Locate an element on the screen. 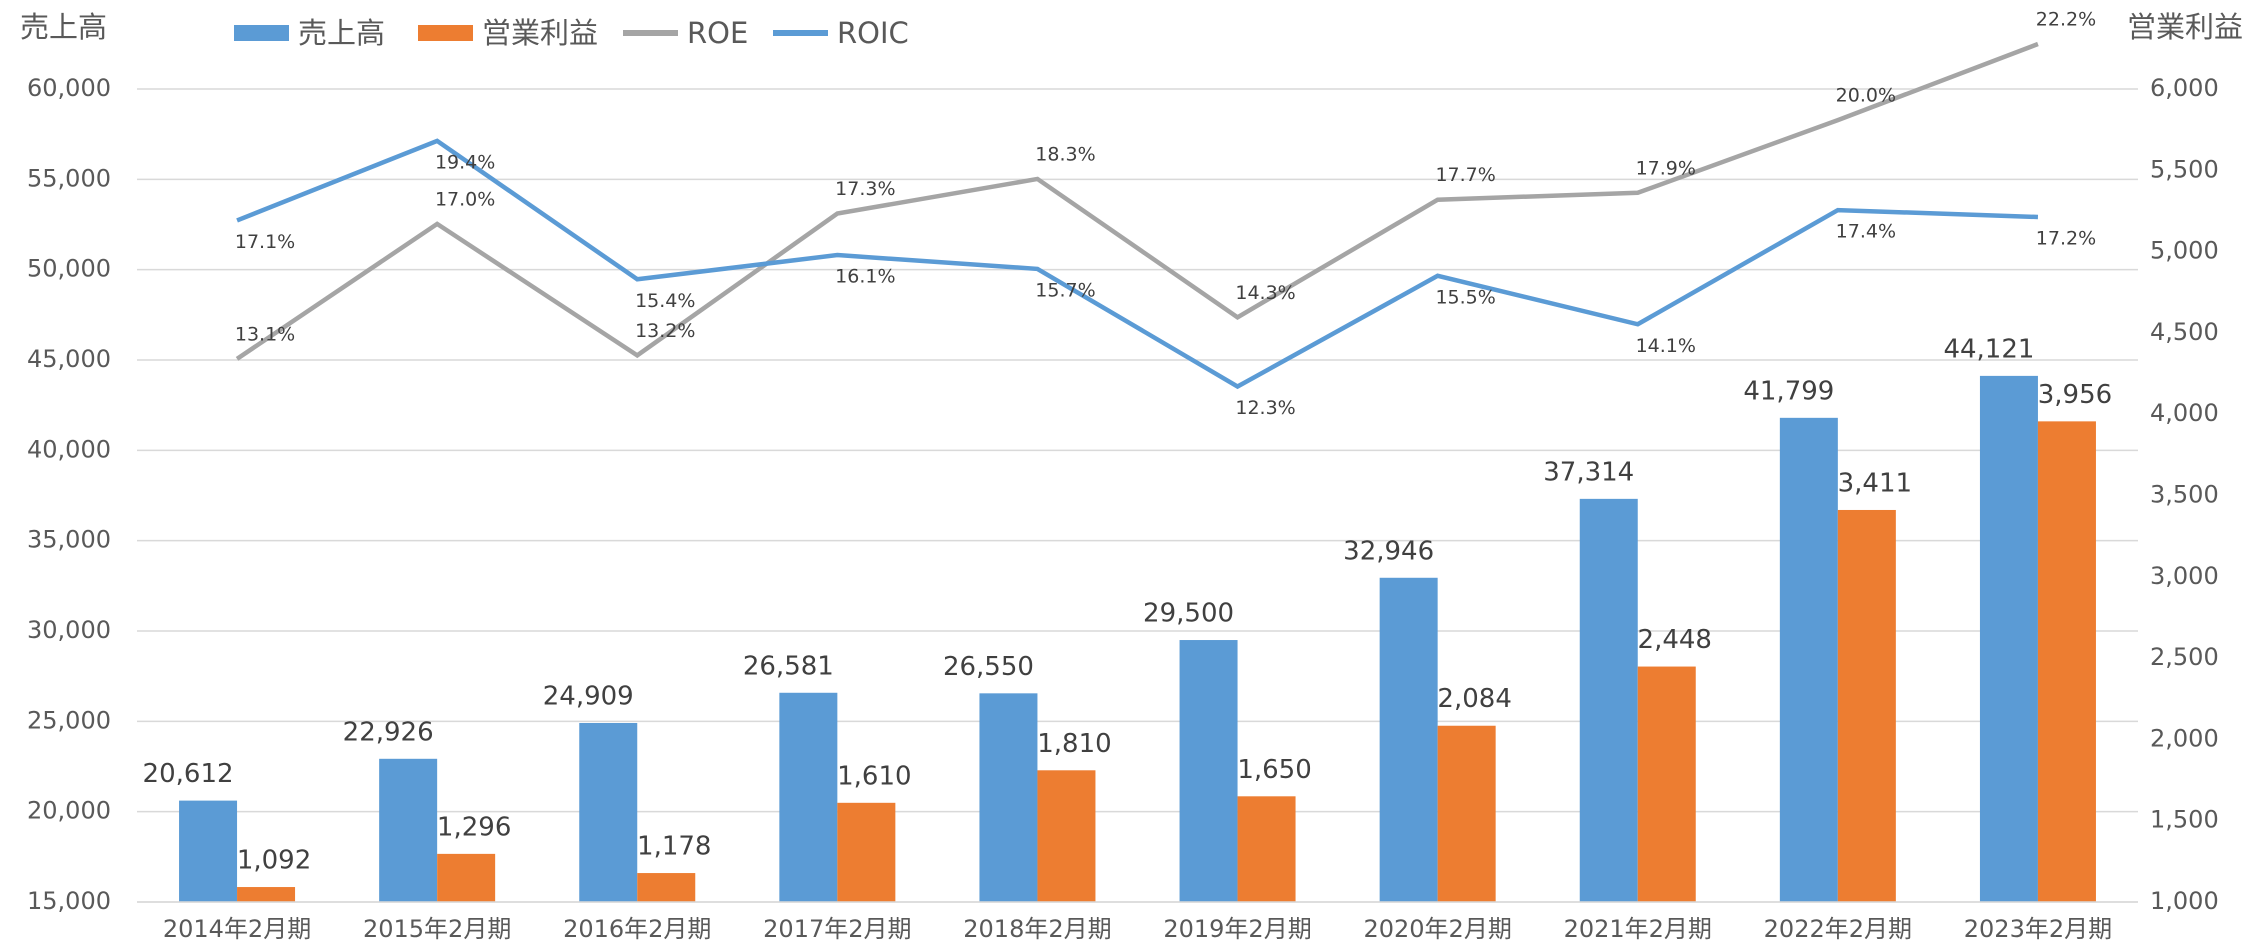 This screenshot has height=946, width=2262. point-label: 13.2% is located at coordinates (665, 331).